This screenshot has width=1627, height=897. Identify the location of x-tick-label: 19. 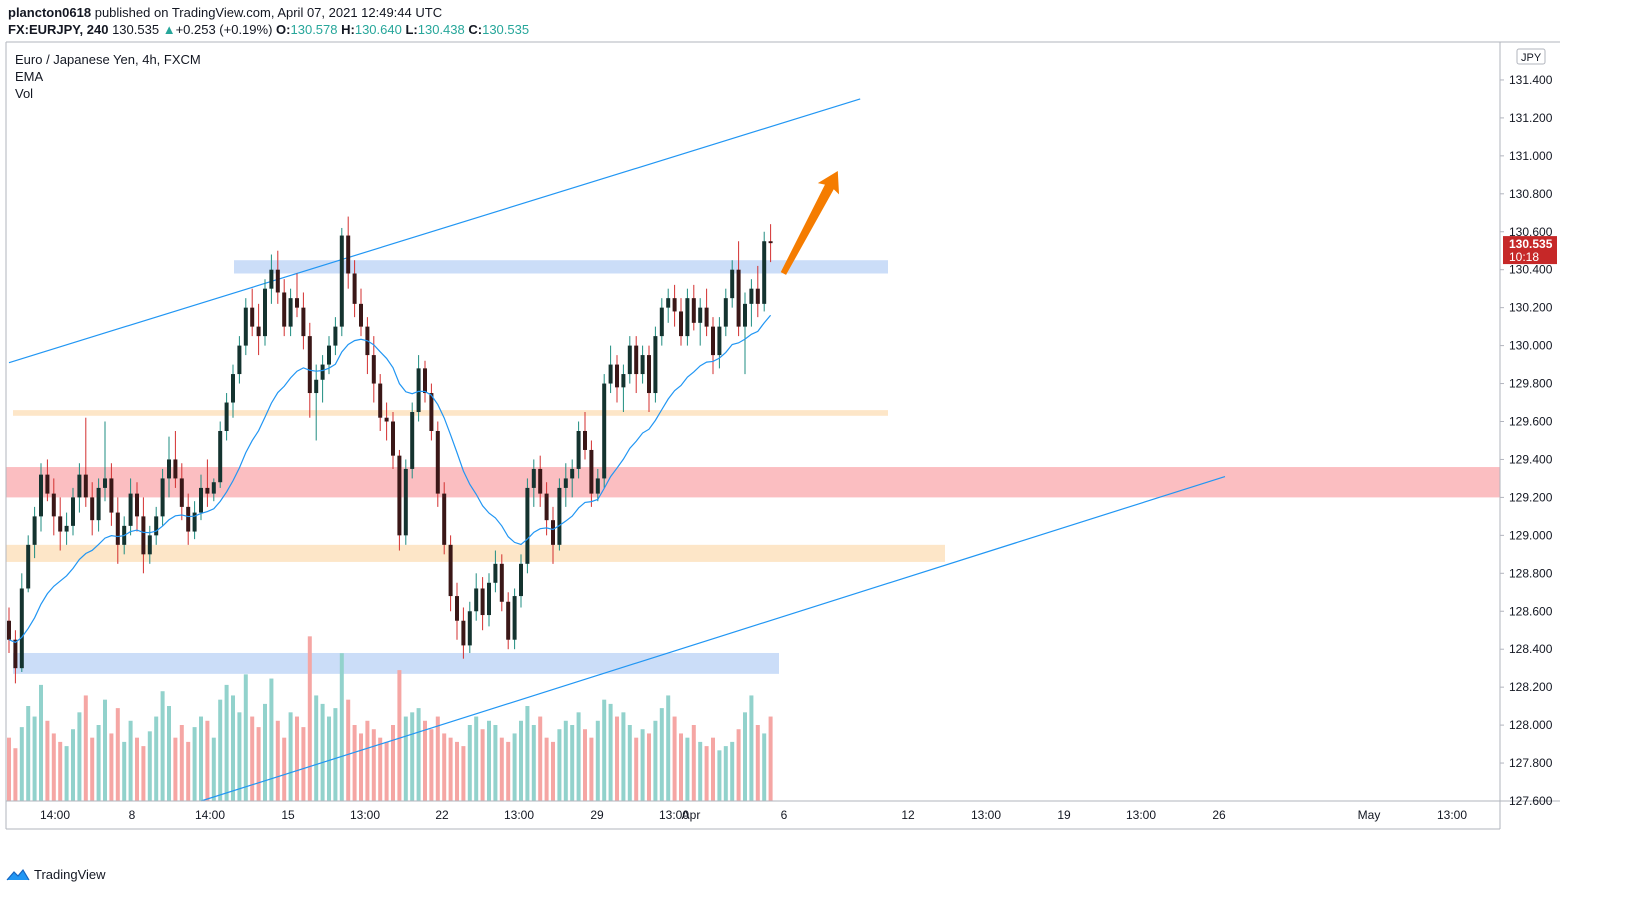
(1064, 815).